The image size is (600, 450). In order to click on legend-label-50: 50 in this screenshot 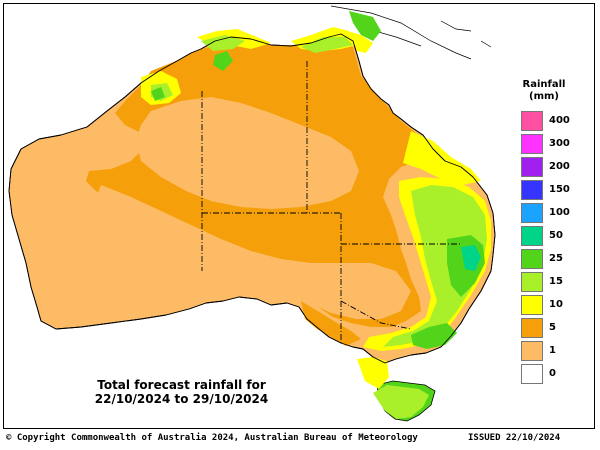, I will do `click(556, 235)`.